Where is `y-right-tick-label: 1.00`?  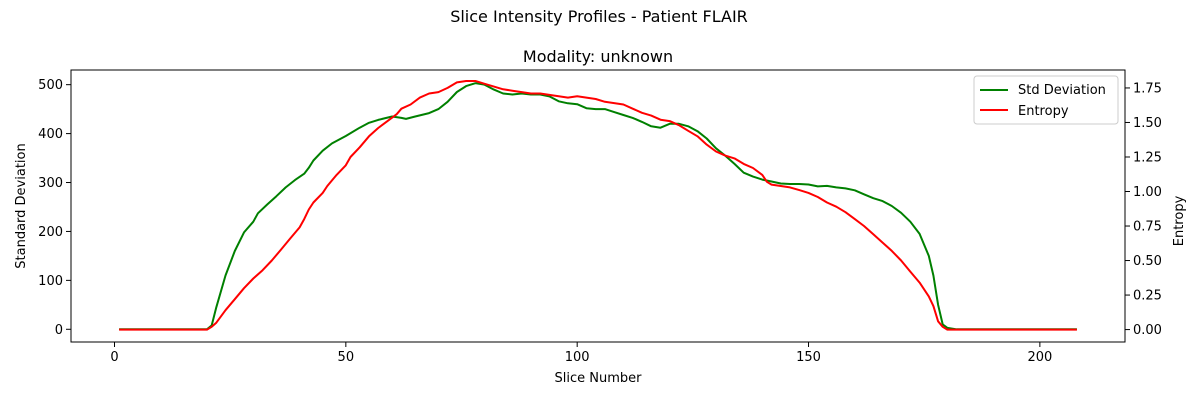 y-right-tick-label: 1.00 is located at coordinates (1147, 192).